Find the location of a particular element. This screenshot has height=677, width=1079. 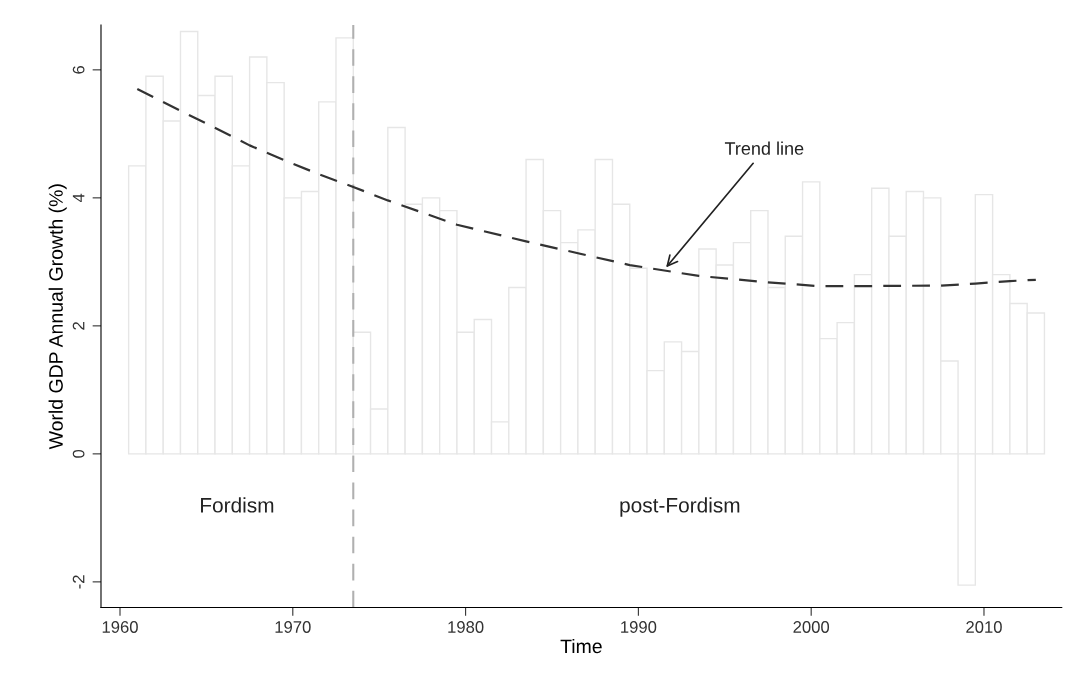

x-tick-label: 1990 is located at coordinates (639, 627).